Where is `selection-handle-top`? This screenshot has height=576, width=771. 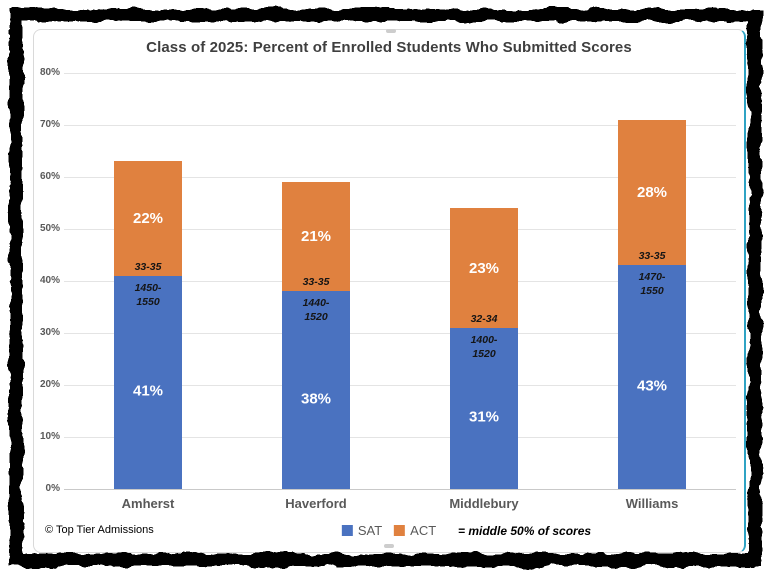 selection-handle-top is located at coordinates (391, 31).